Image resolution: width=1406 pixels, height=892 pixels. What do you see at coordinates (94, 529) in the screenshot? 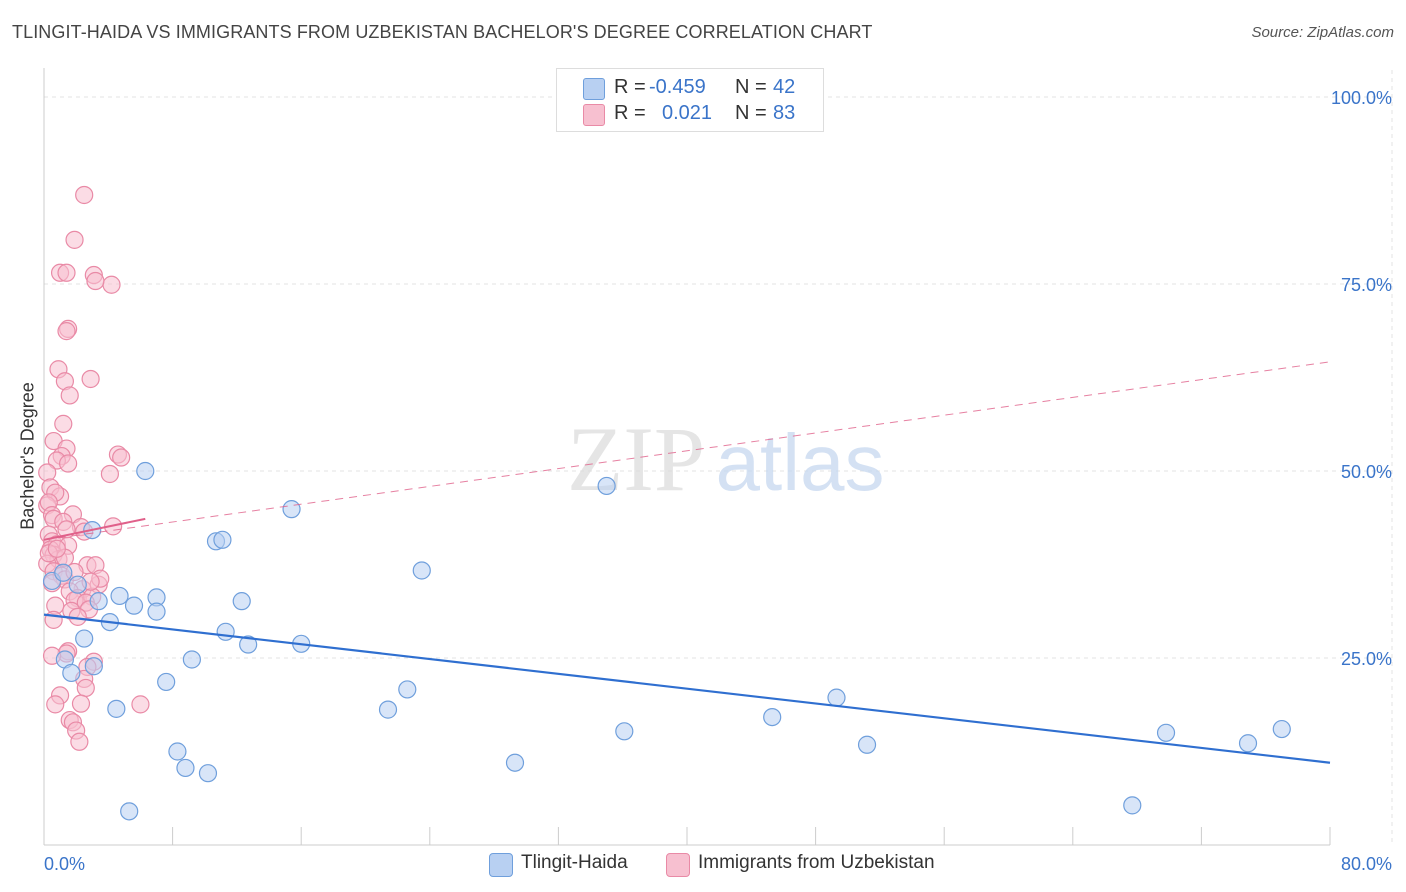
I see `trend-line-uzbekistan-solid` at bounding box center [94, 529].